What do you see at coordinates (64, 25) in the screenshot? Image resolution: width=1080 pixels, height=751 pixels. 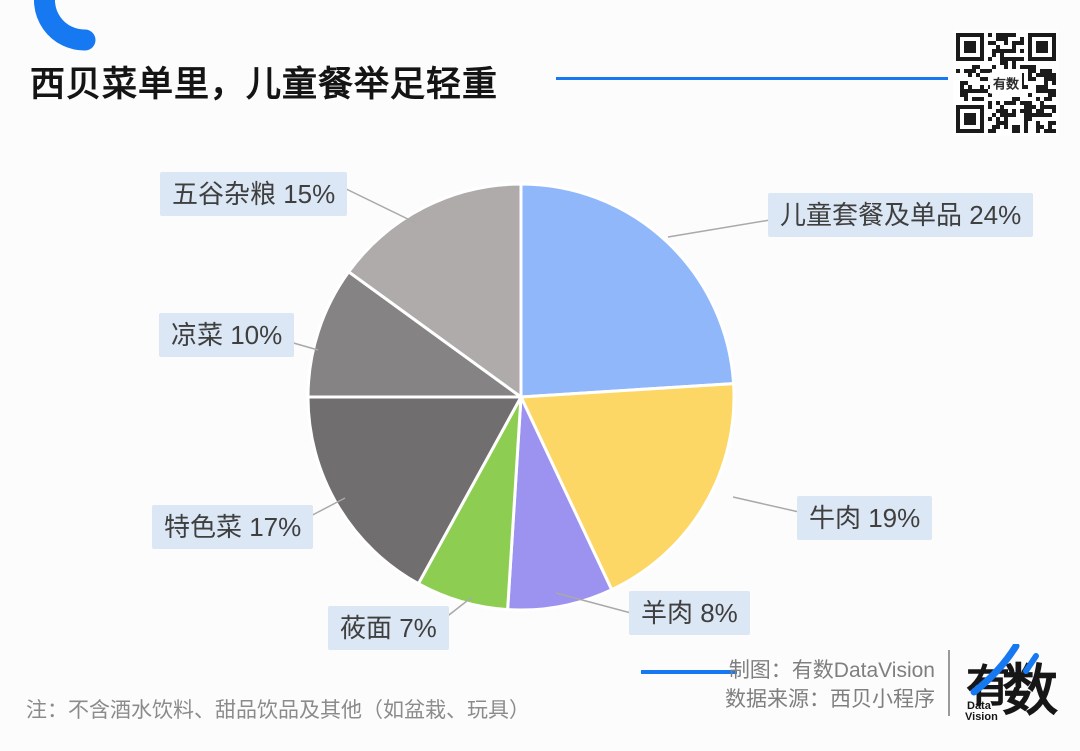 I see `corner-arc-decoration` at bounding box center [64, 25].